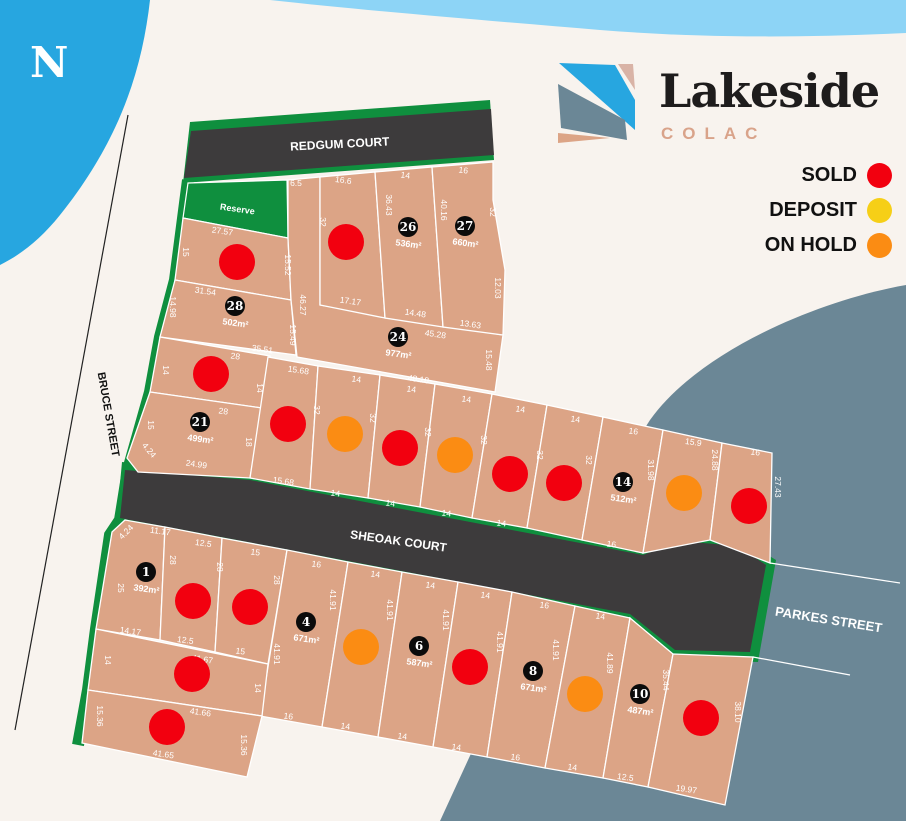 This screenshot has height=821, width=906. Describe the element at coordinates (298, 370) in the screenshot. I see `dimension-label: 15.68` at that location.